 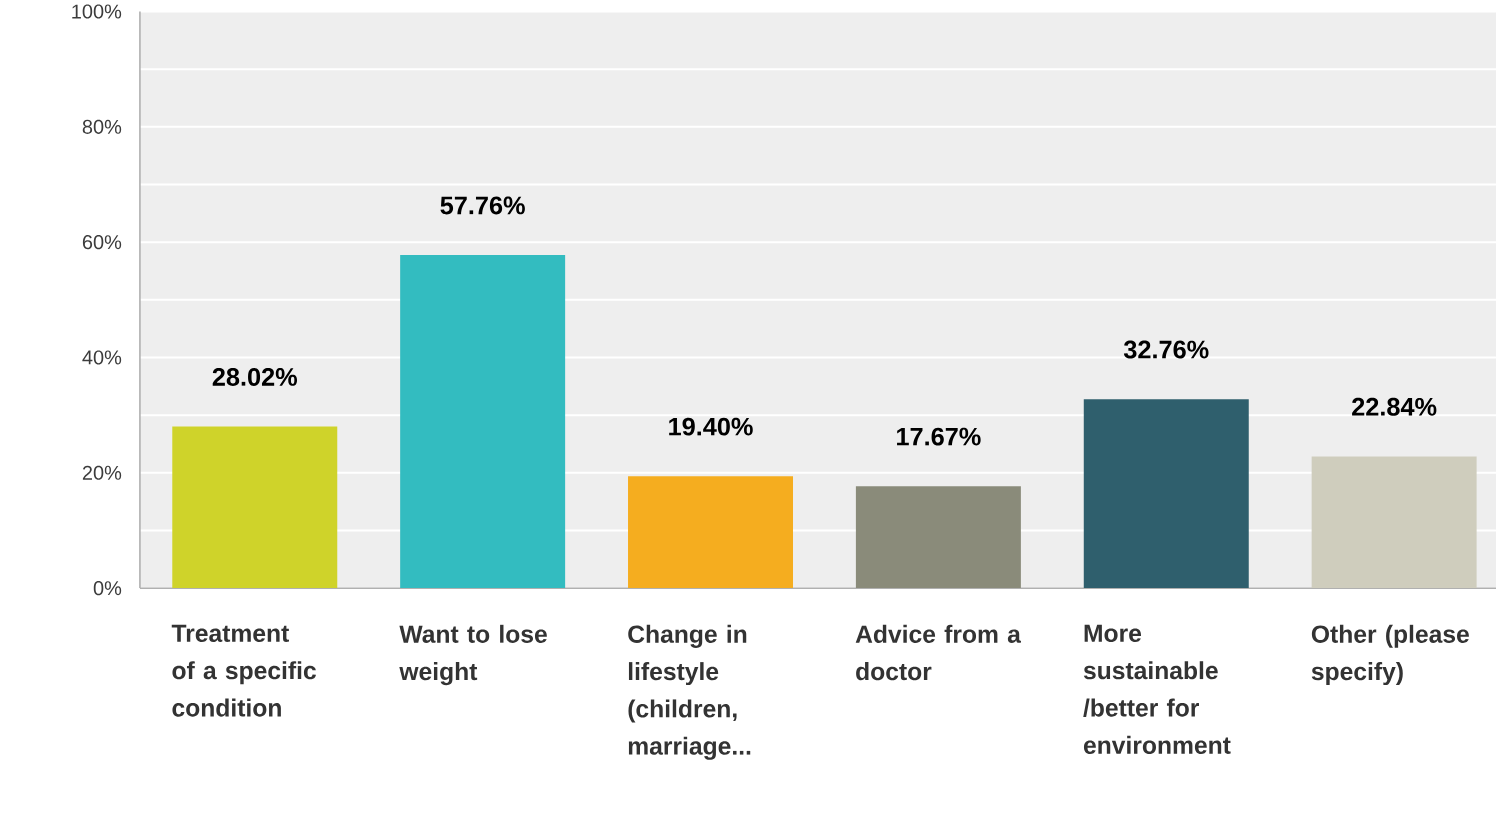 I want to click on data-label: 57.76%, so click(x=482, y=205).